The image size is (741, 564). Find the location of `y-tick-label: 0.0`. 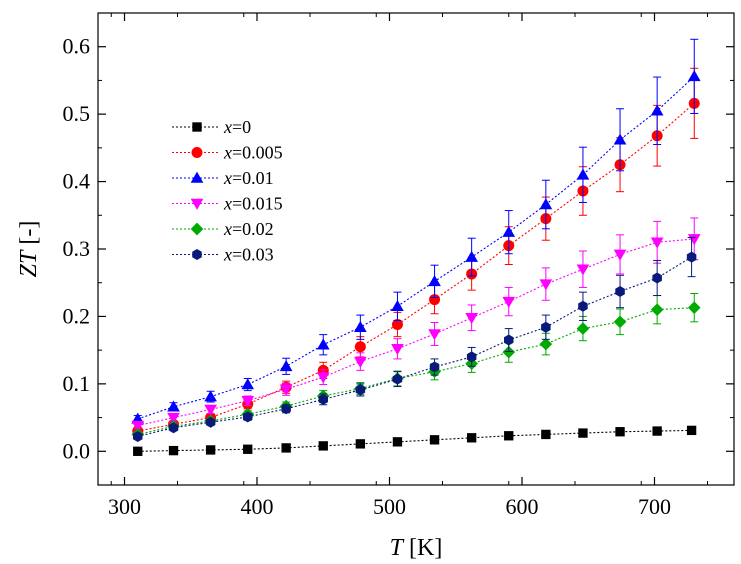

y-tick-label: 0.0 is located at coordinates (77, 450).